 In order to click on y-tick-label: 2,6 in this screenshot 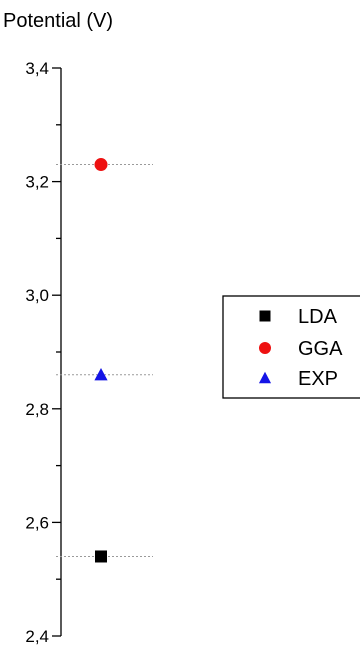, I will do `click(37, 522)`.